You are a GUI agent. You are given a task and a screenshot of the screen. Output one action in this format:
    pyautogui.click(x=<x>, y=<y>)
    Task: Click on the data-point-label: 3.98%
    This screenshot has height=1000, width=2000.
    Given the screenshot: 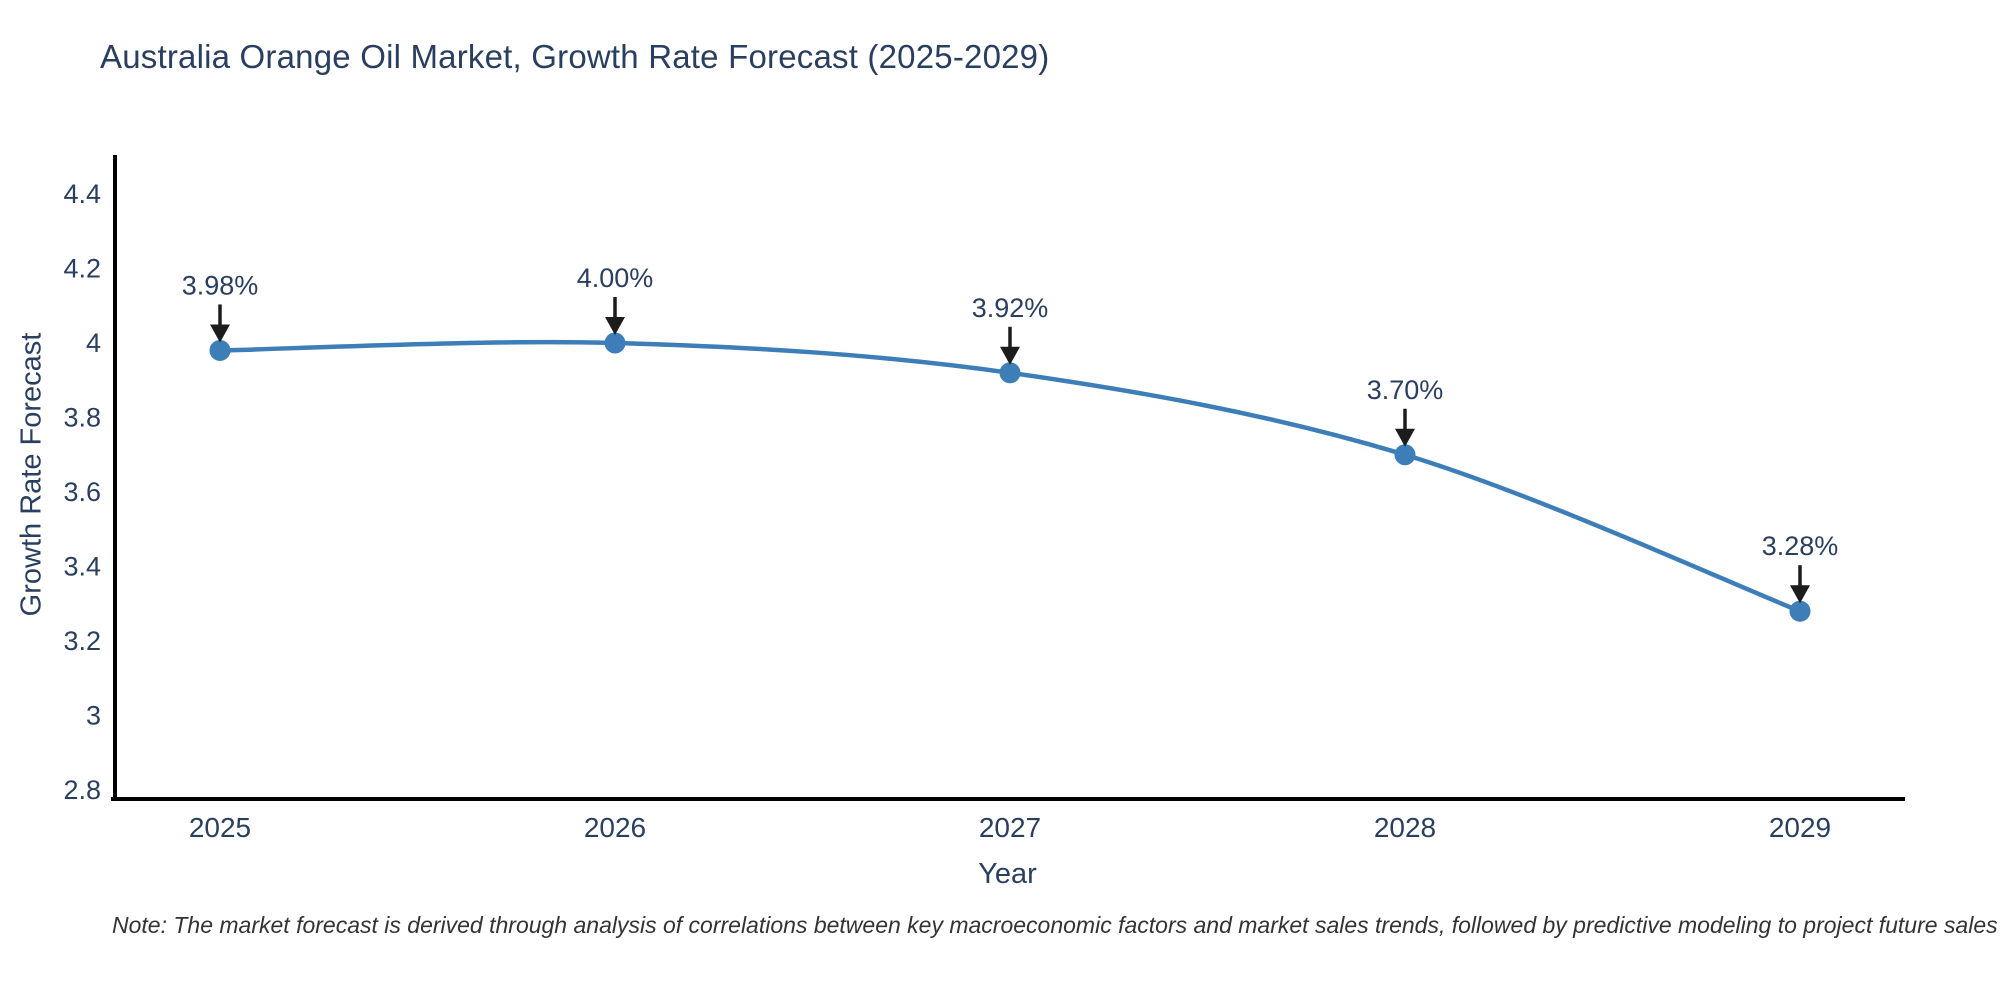 What is the action you would take?
    pyautogui.click(x=220, y=285)
    